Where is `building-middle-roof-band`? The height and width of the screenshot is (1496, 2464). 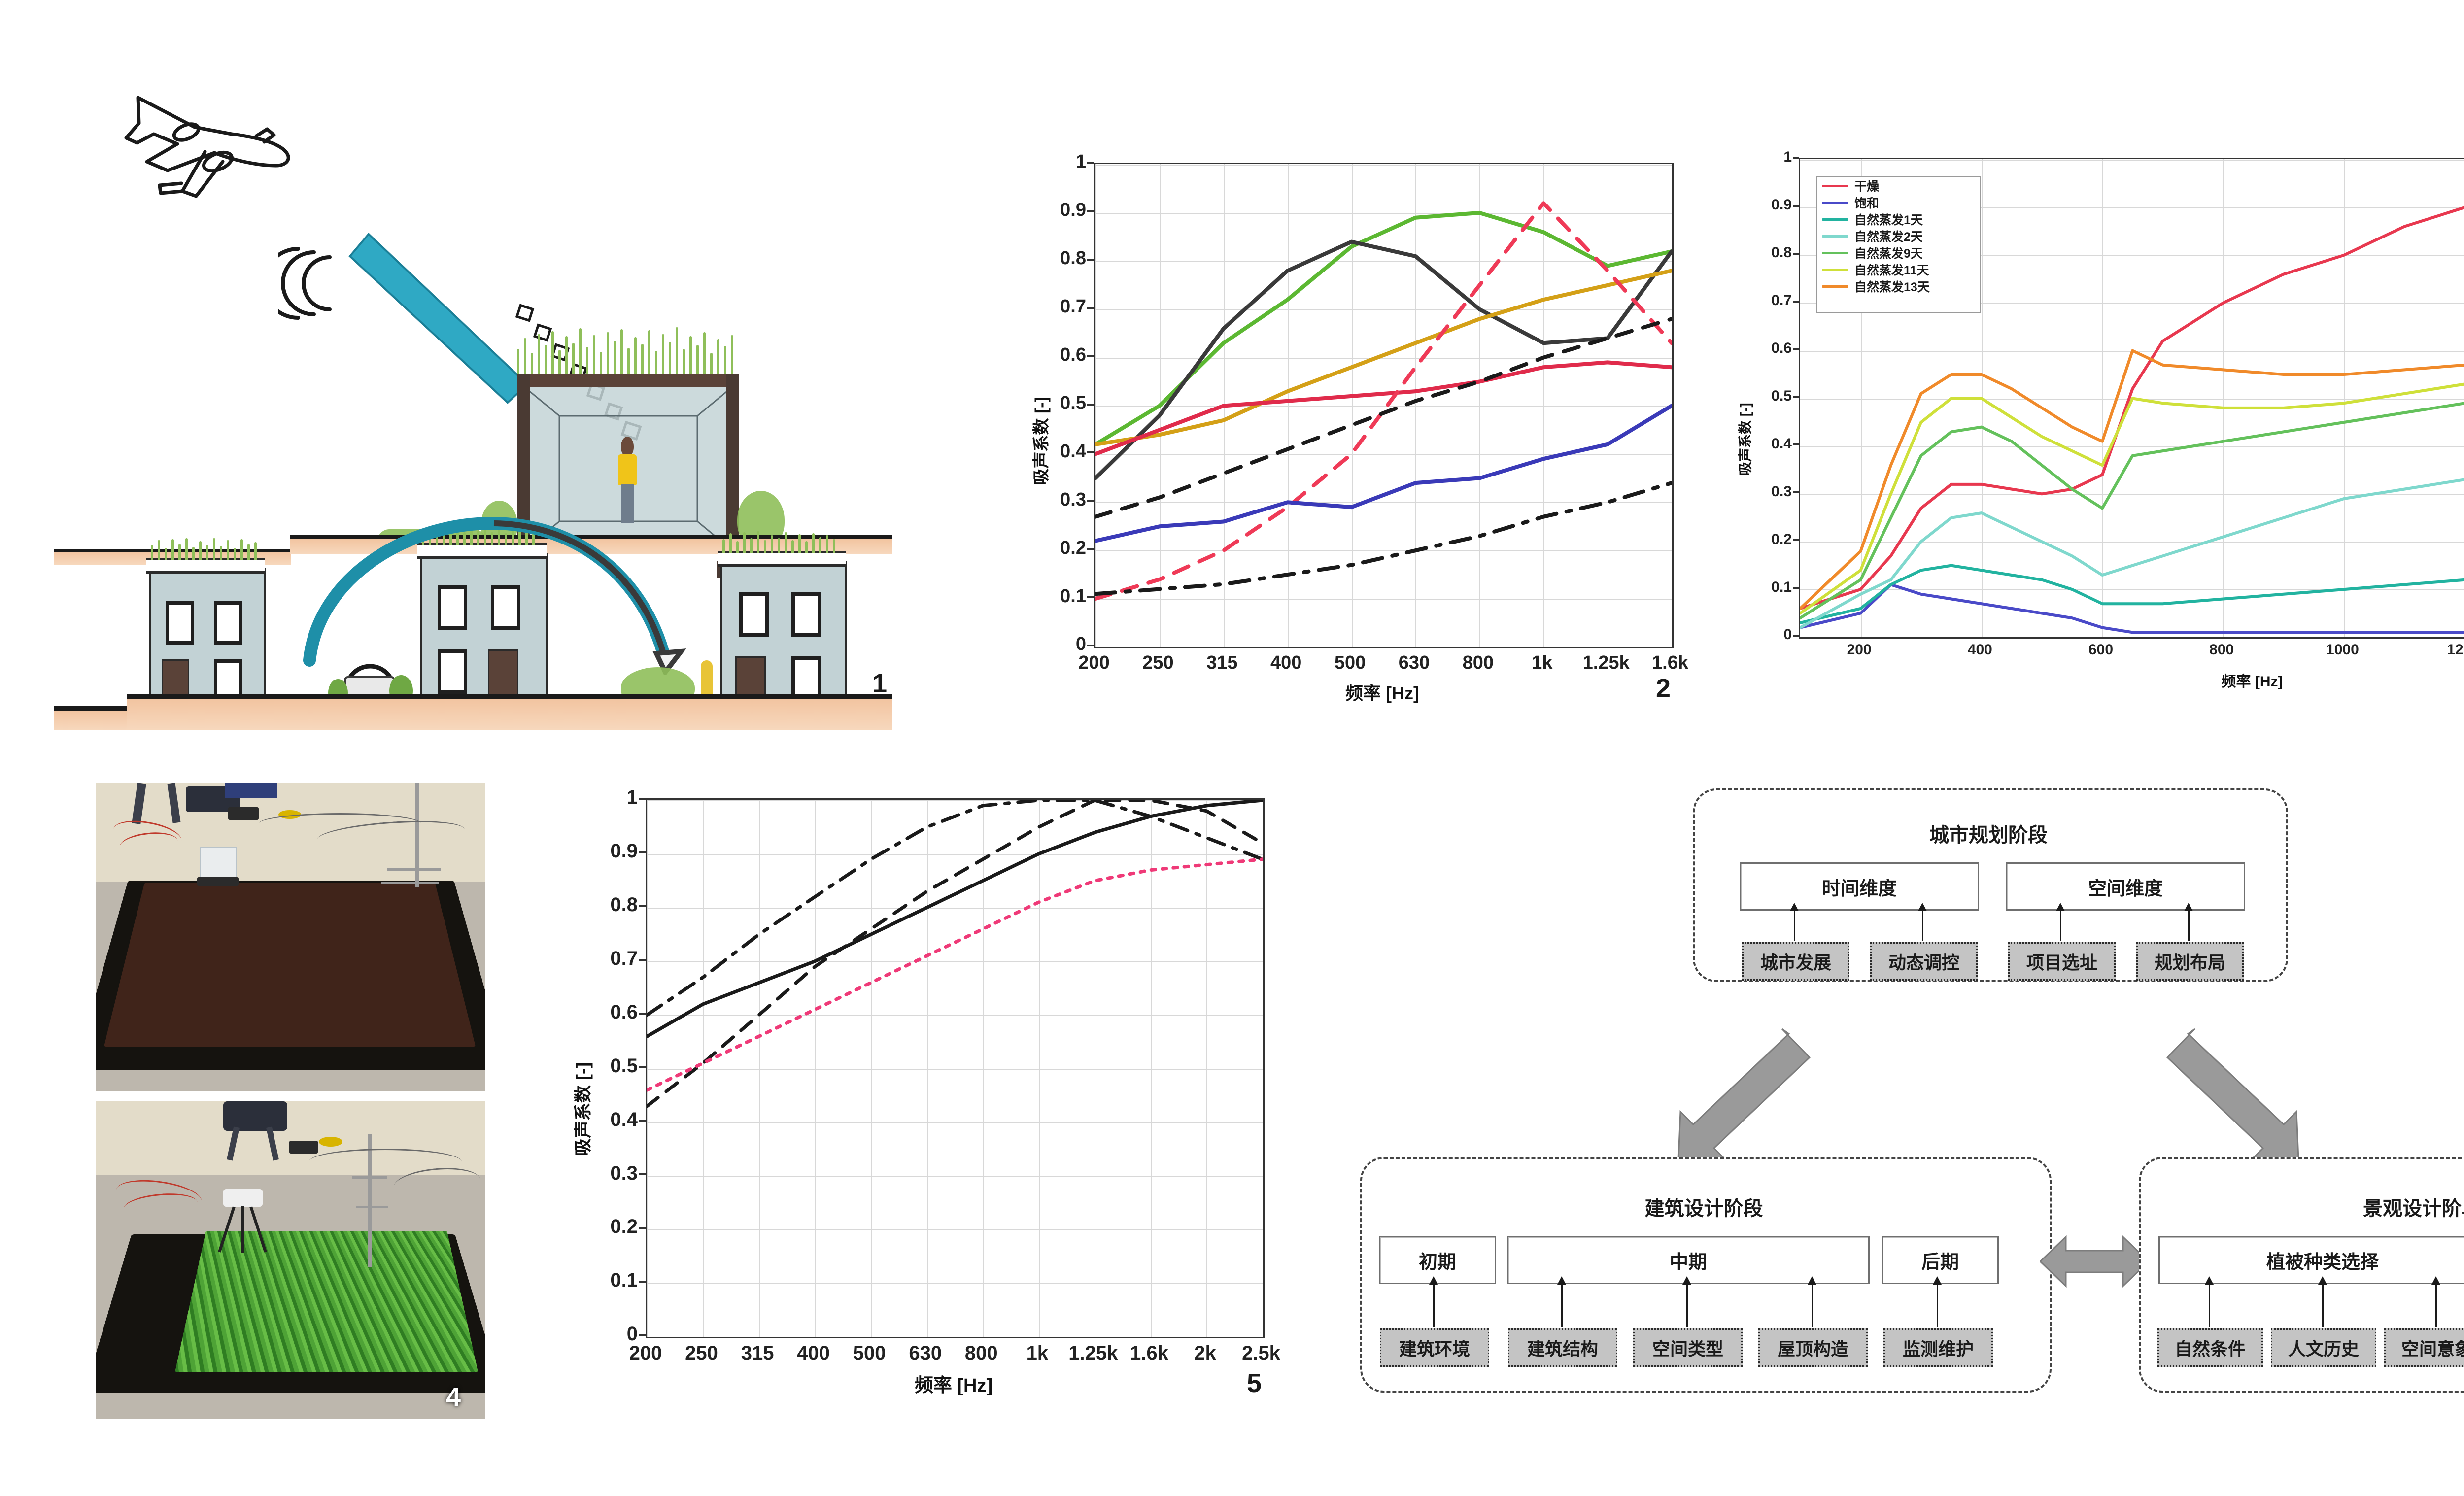
building-middle-roof-band is located at coordinates (482, 551).